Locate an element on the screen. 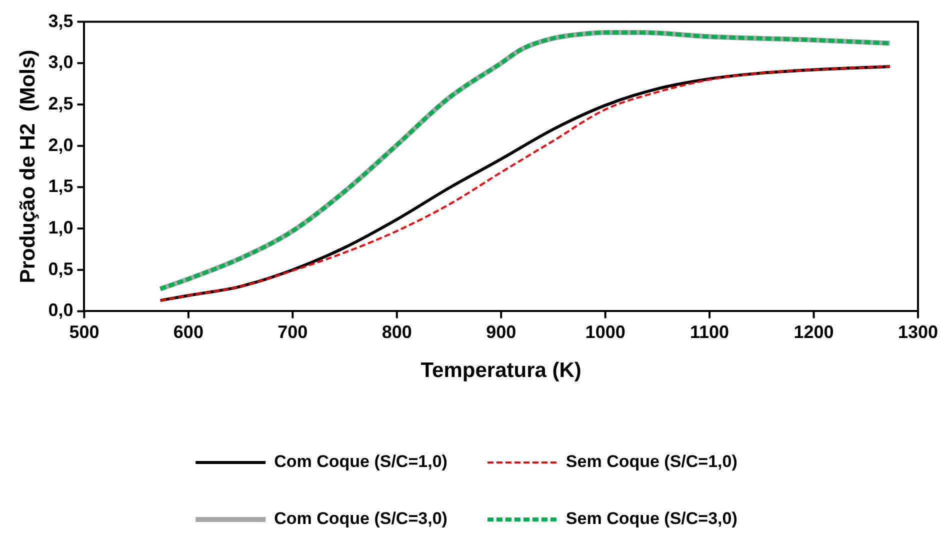 This screenshot has width=949, height=546. y-tick-label: 3,0 is located at coordinates (61, 62).